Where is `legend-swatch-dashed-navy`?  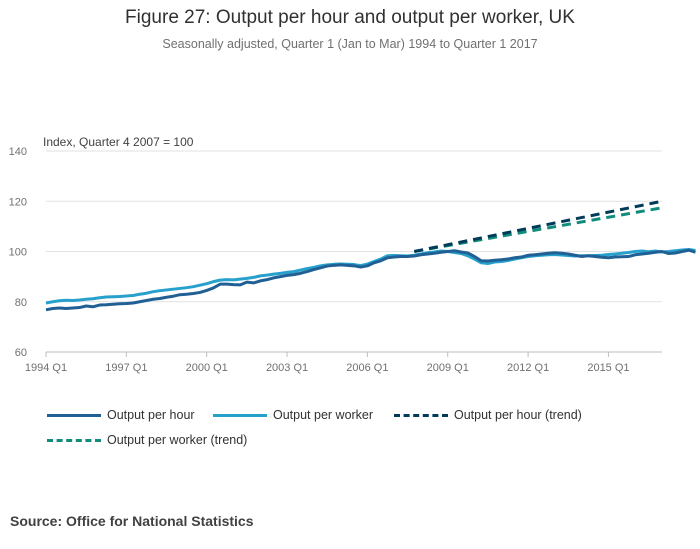
legend-swatch-dashed-navy is located at coordinates (421, 415).